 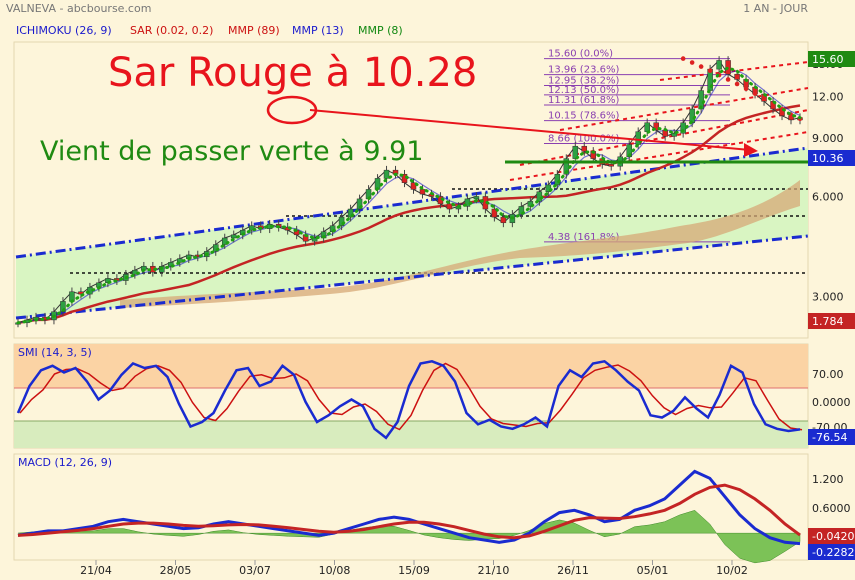 I want to click on legend-mmp89: MMP (89), so click(x=254, y=30).